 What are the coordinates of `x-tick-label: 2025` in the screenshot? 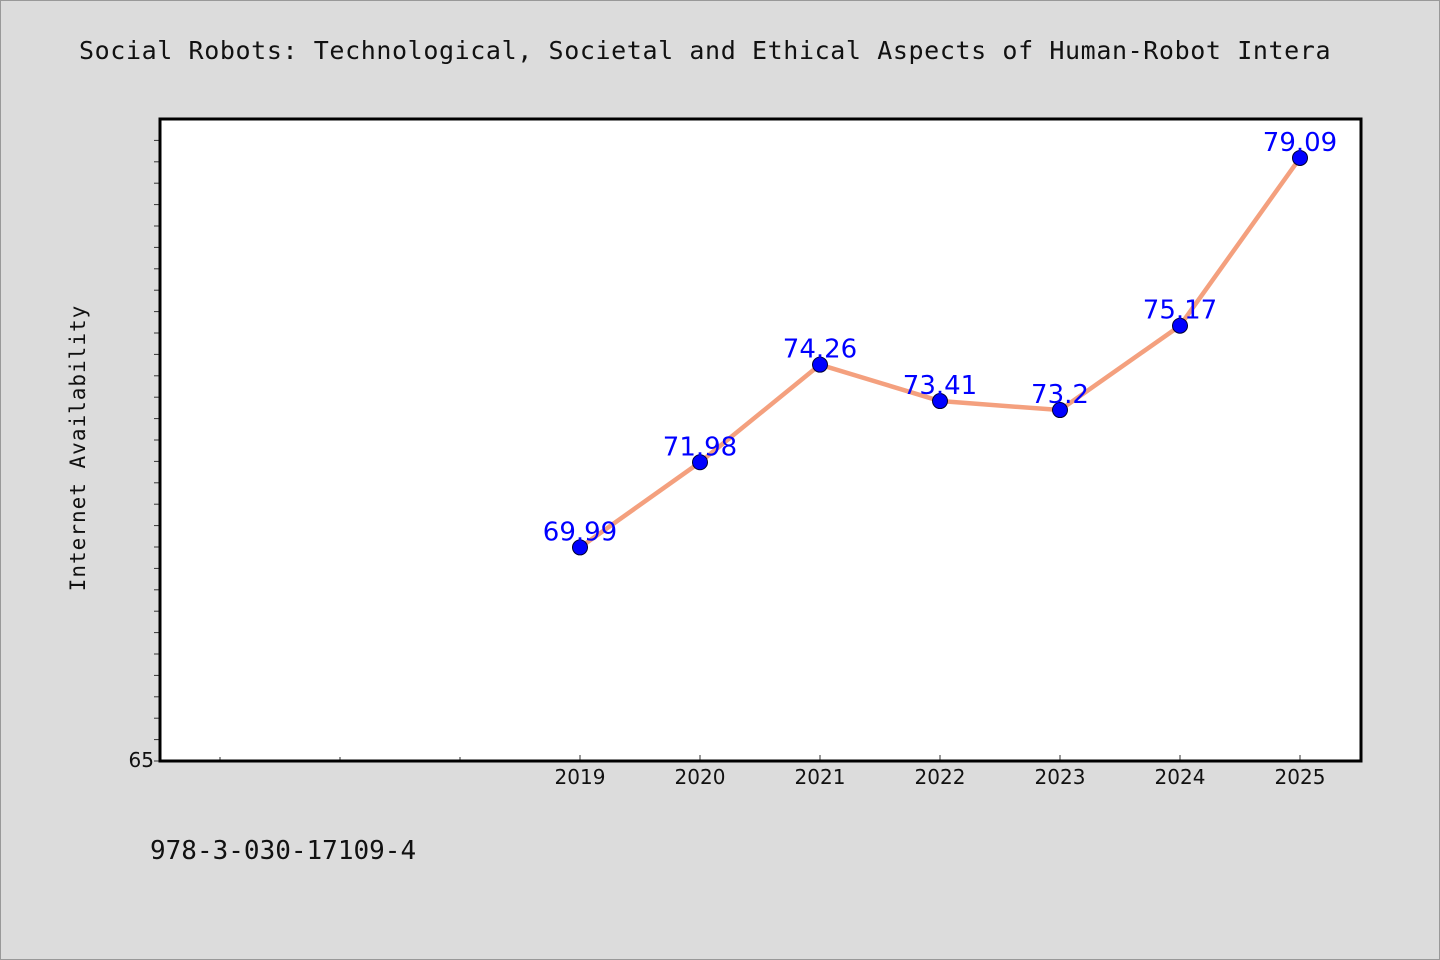 It's located at (1300, 777).